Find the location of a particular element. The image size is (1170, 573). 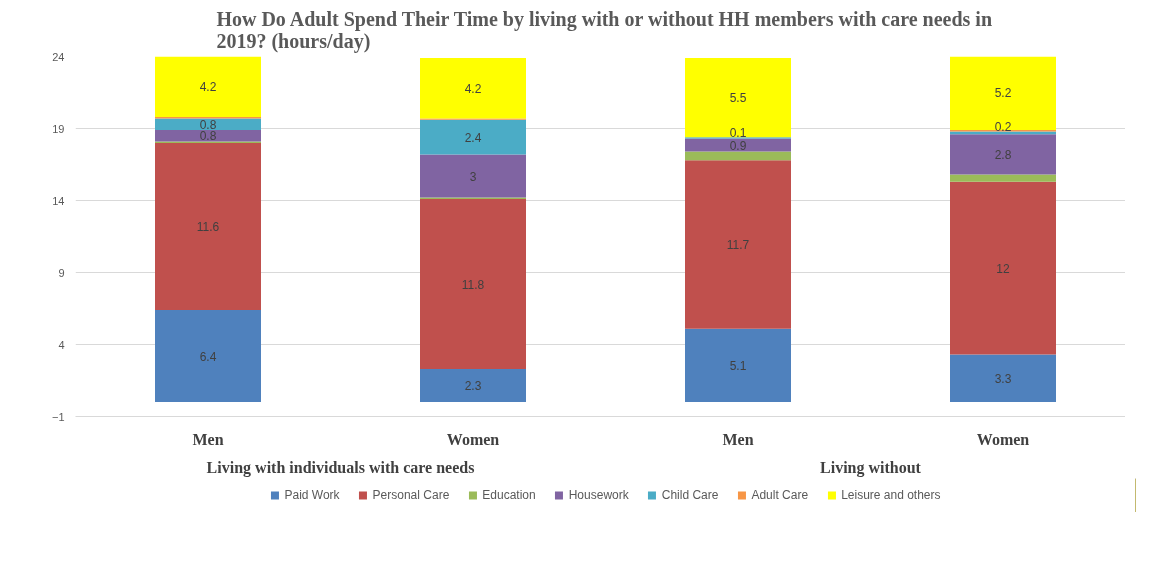

data-label: 5.2 is located at coordinates (1003, 93).